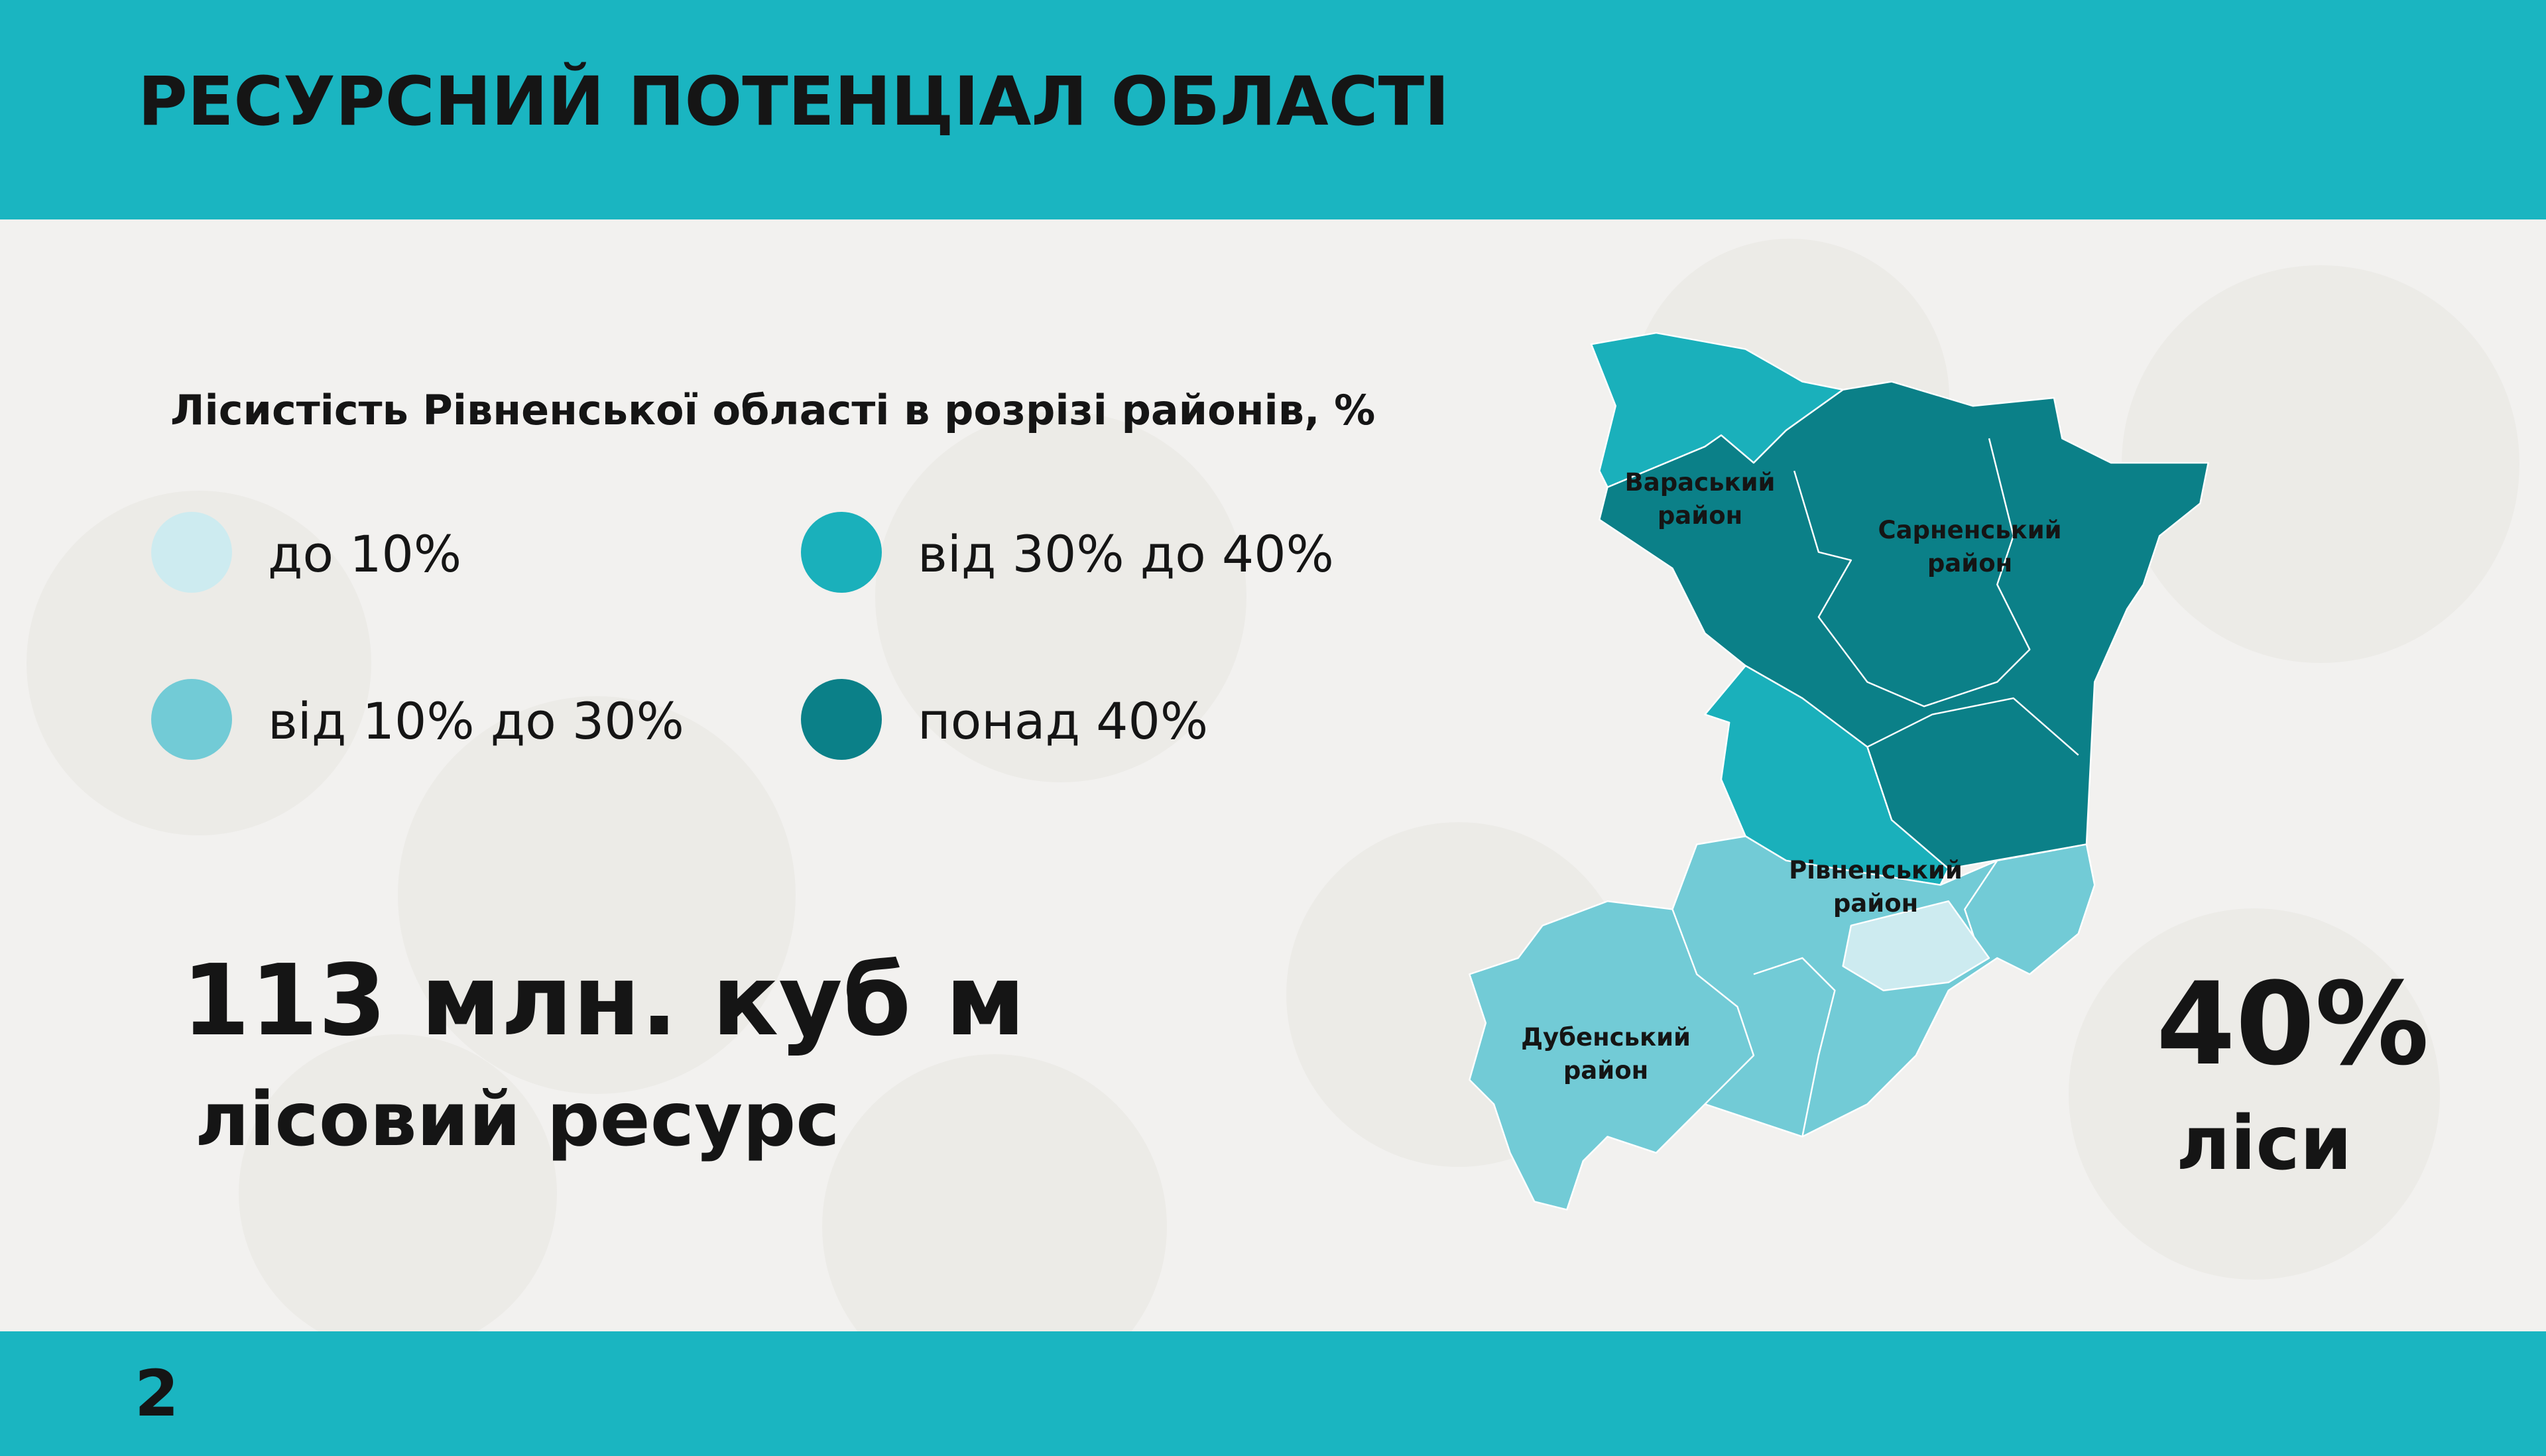 This screenshot has width=2546, height=1456. What do you see at coordinates (1606, 1037) in the screenshot?
I see `district-name: Дубенський` at bounding box center [1606, 1037].